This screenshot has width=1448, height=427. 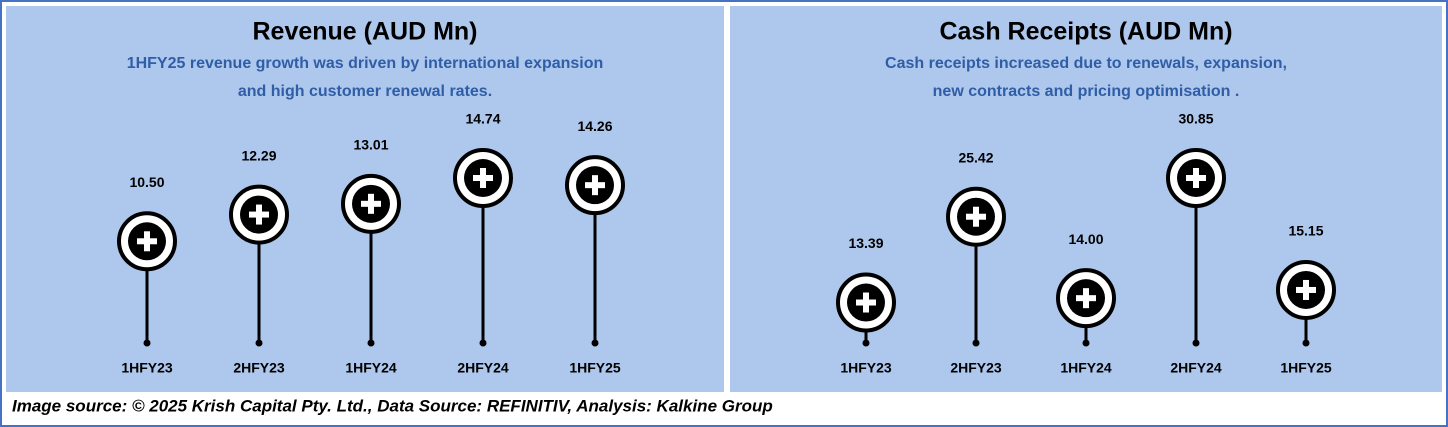 I want to click on chart-subtitle: new contracts and pricing optimisation ., so click(x=1086, y=91).